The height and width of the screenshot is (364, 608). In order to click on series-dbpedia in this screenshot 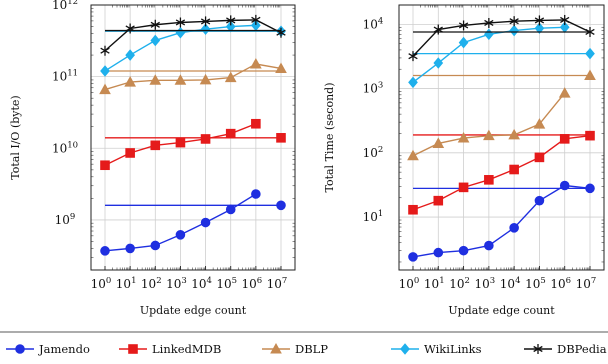, I will do `click(193, 35)`.